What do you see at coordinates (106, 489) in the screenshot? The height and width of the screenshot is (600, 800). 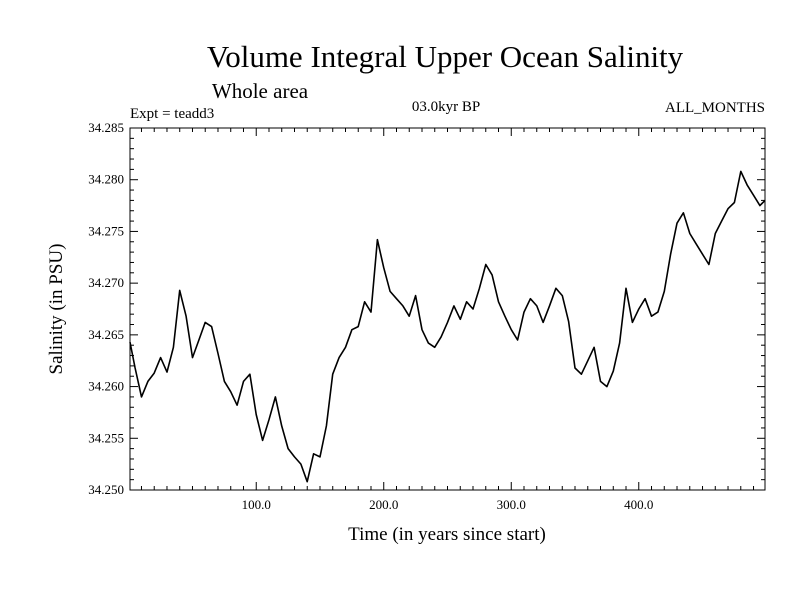 I see `y-tick-label: 34.250` at bounding box center [106, 489].